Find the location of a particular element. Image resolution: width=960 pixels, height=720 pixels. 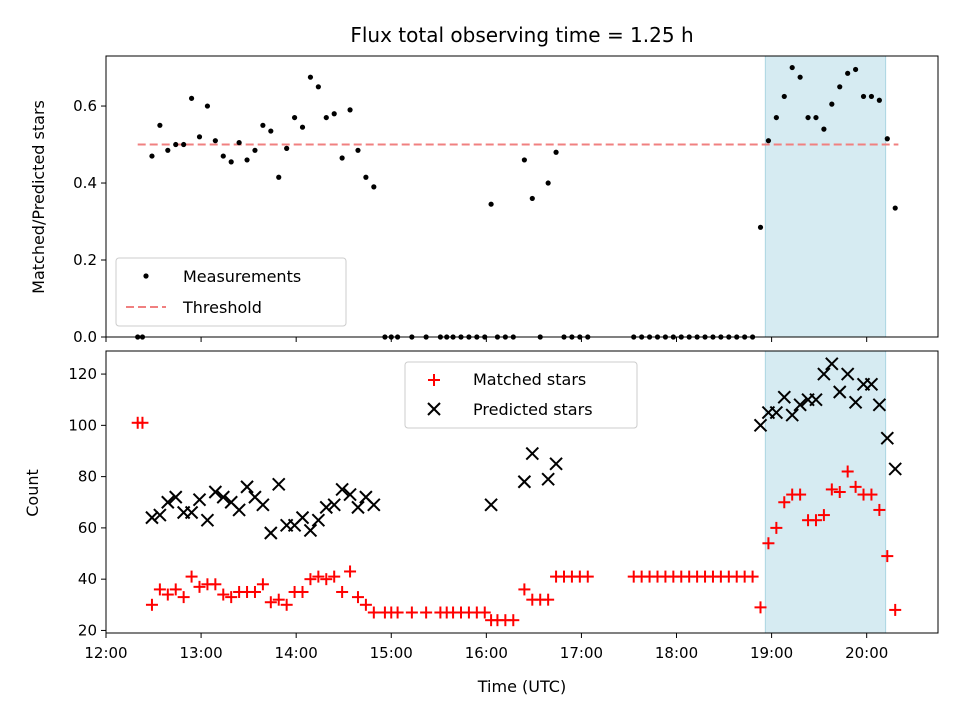

top-shaded-interval is located at coordinates (825, 196).